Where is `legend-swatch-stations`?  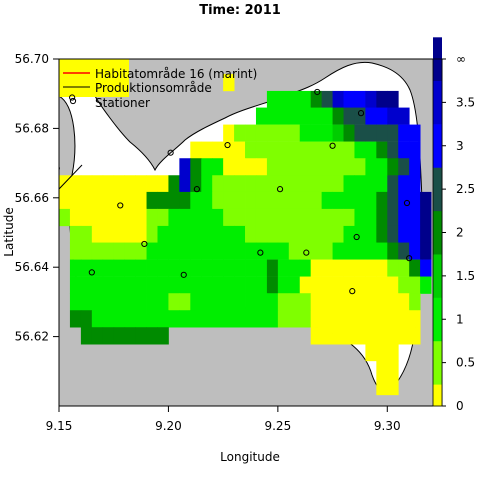 legend-swatch-stations is located at coordinates (73, 101).